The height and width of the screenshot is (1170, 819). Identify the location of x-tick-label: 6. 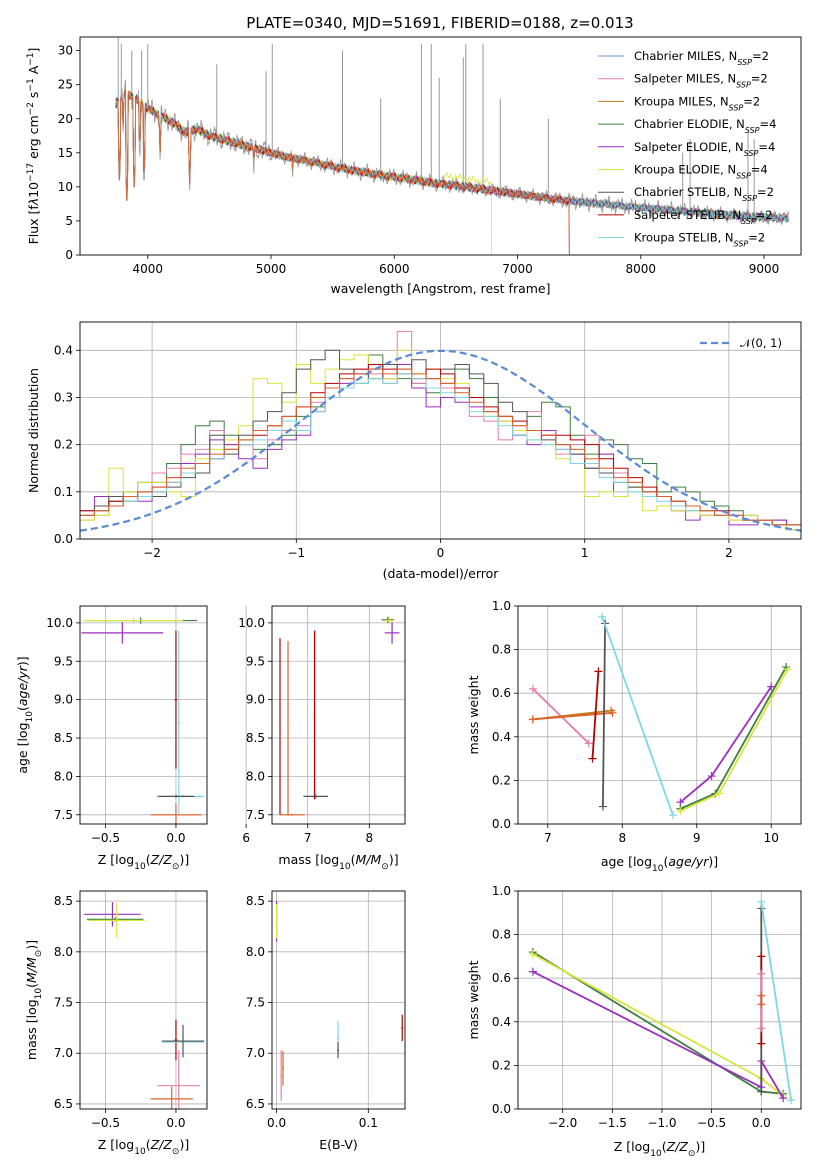
(246, 838).